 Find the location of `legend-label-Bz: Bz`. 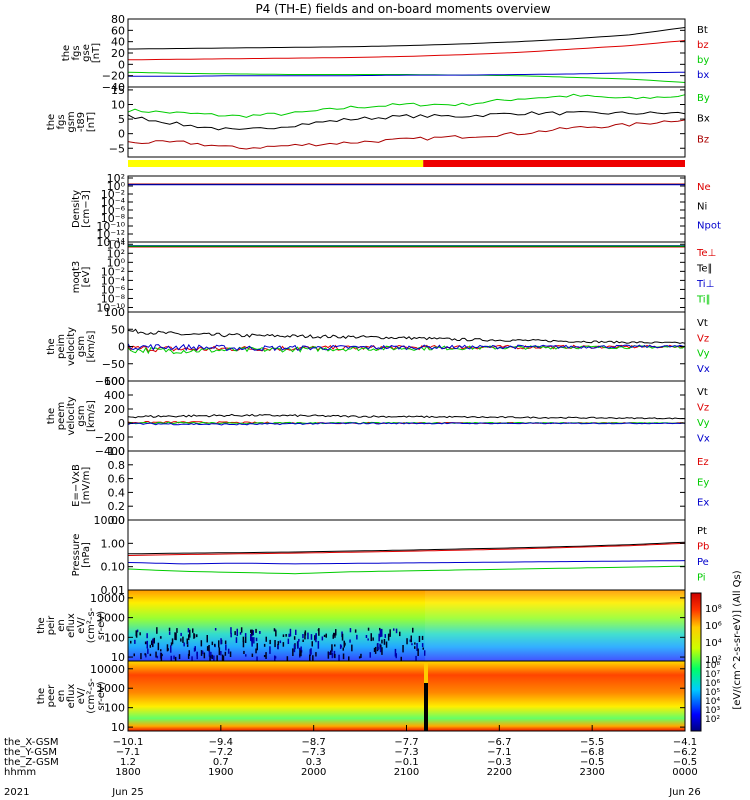

legend-label-Bz: Bz is located at coordinates (703, 139).